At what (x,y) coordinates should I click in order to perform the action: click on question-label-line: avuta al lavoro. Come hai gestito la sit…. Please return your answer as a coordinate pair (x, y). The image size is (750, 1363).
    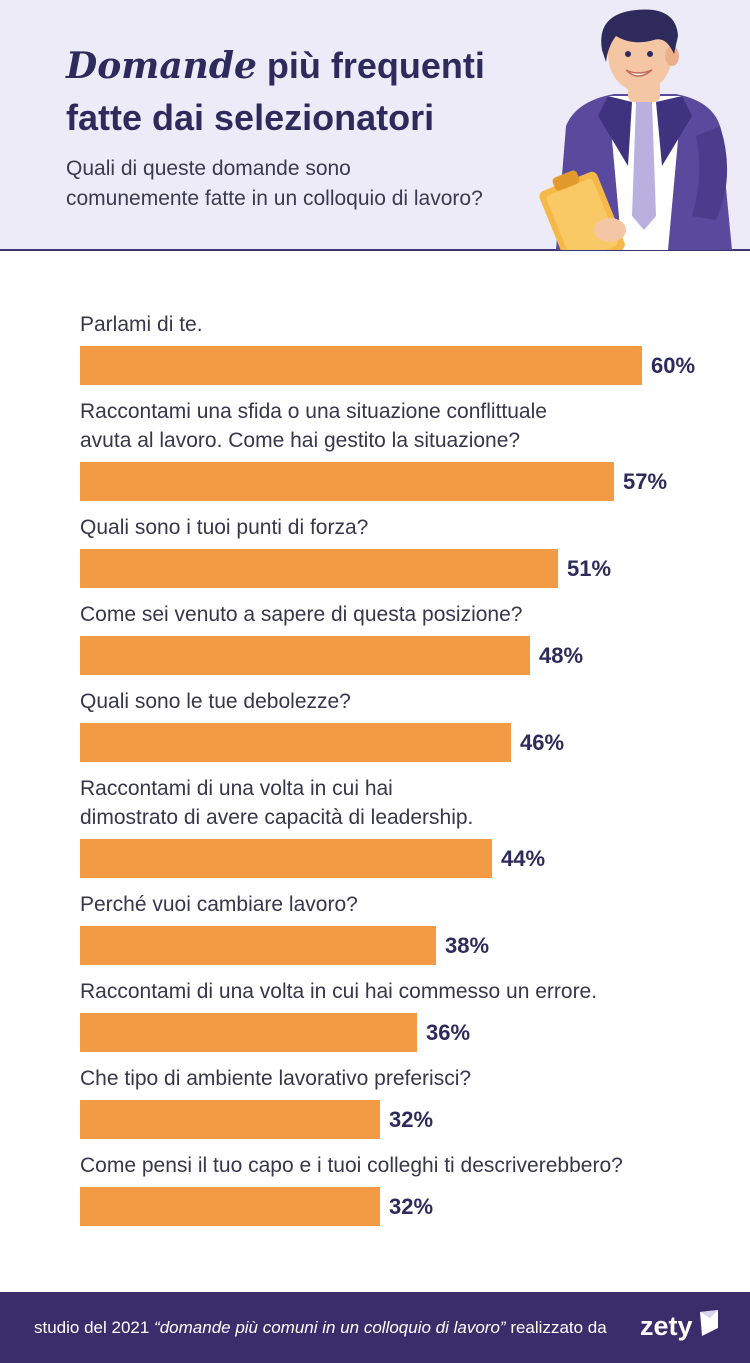
    Looking at the image, I should click on (300, 440).